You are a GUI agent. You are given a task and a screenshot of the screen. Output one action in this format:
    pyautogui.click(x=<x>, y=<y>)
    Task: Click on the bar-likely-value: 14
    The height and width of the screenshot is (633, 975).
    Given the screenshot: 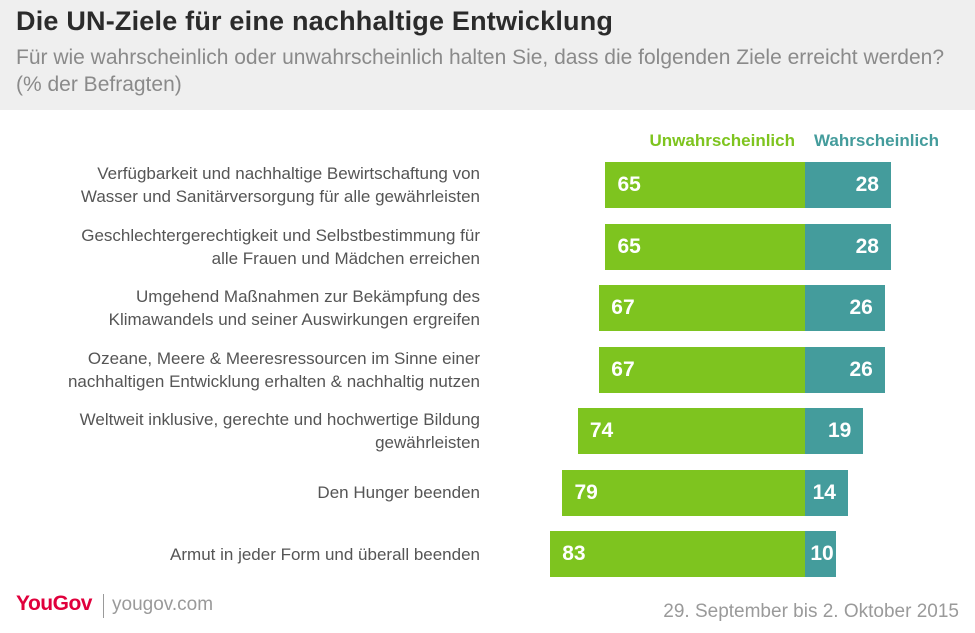 What is the action you would take?
    pyautogui.click(x=824, y=492)
    